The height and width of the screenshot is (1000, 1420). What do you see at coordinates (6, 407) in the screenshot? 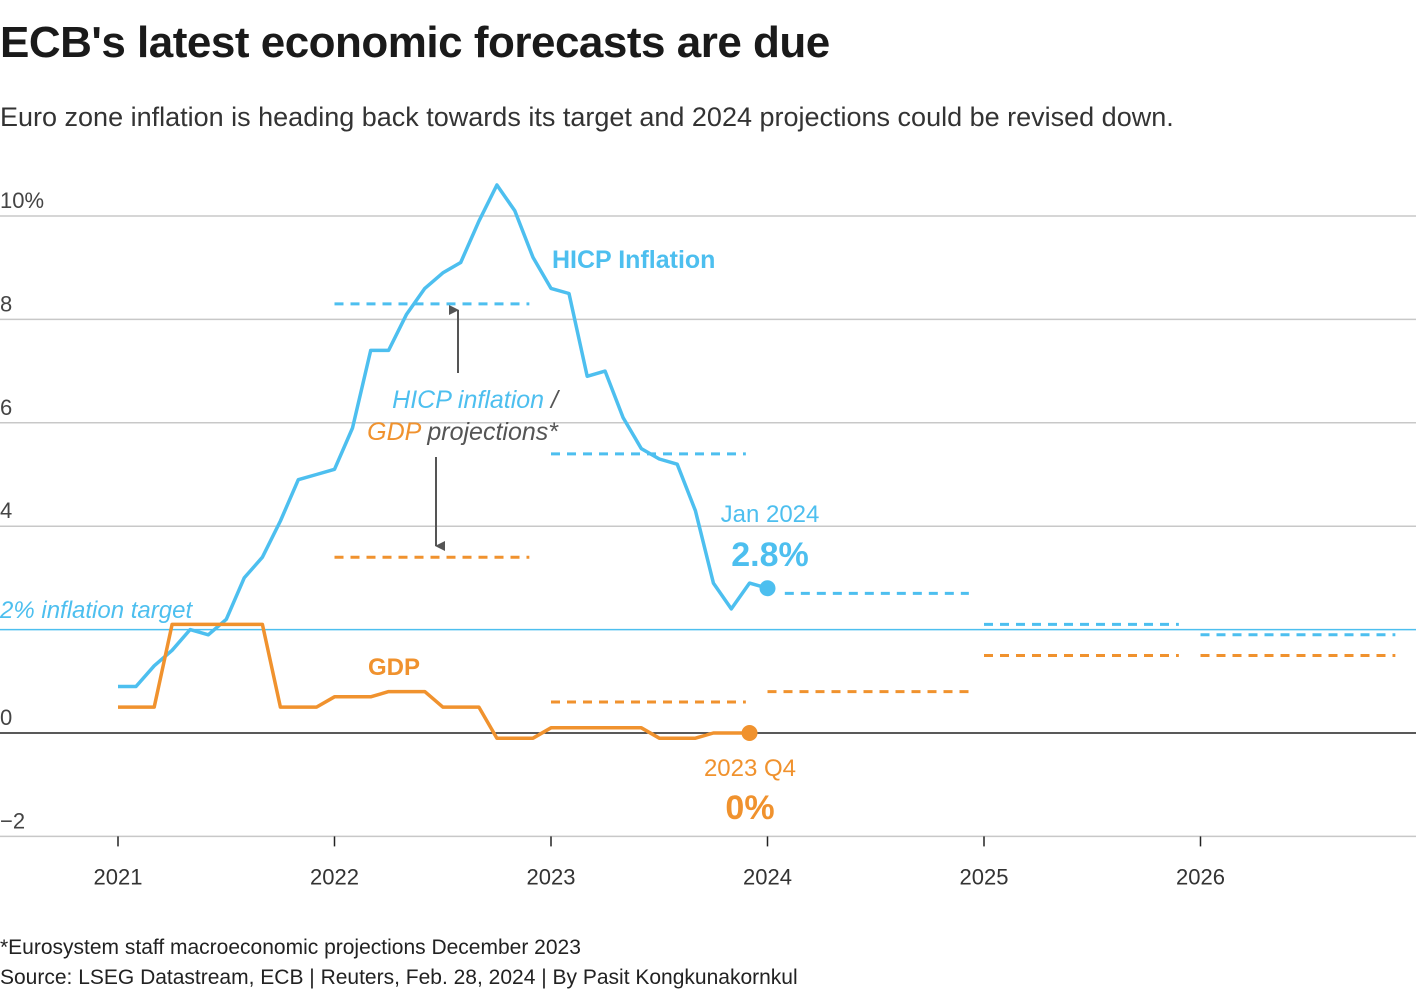
I see `y-tick-label: 6` at bounding box center [6, 407].